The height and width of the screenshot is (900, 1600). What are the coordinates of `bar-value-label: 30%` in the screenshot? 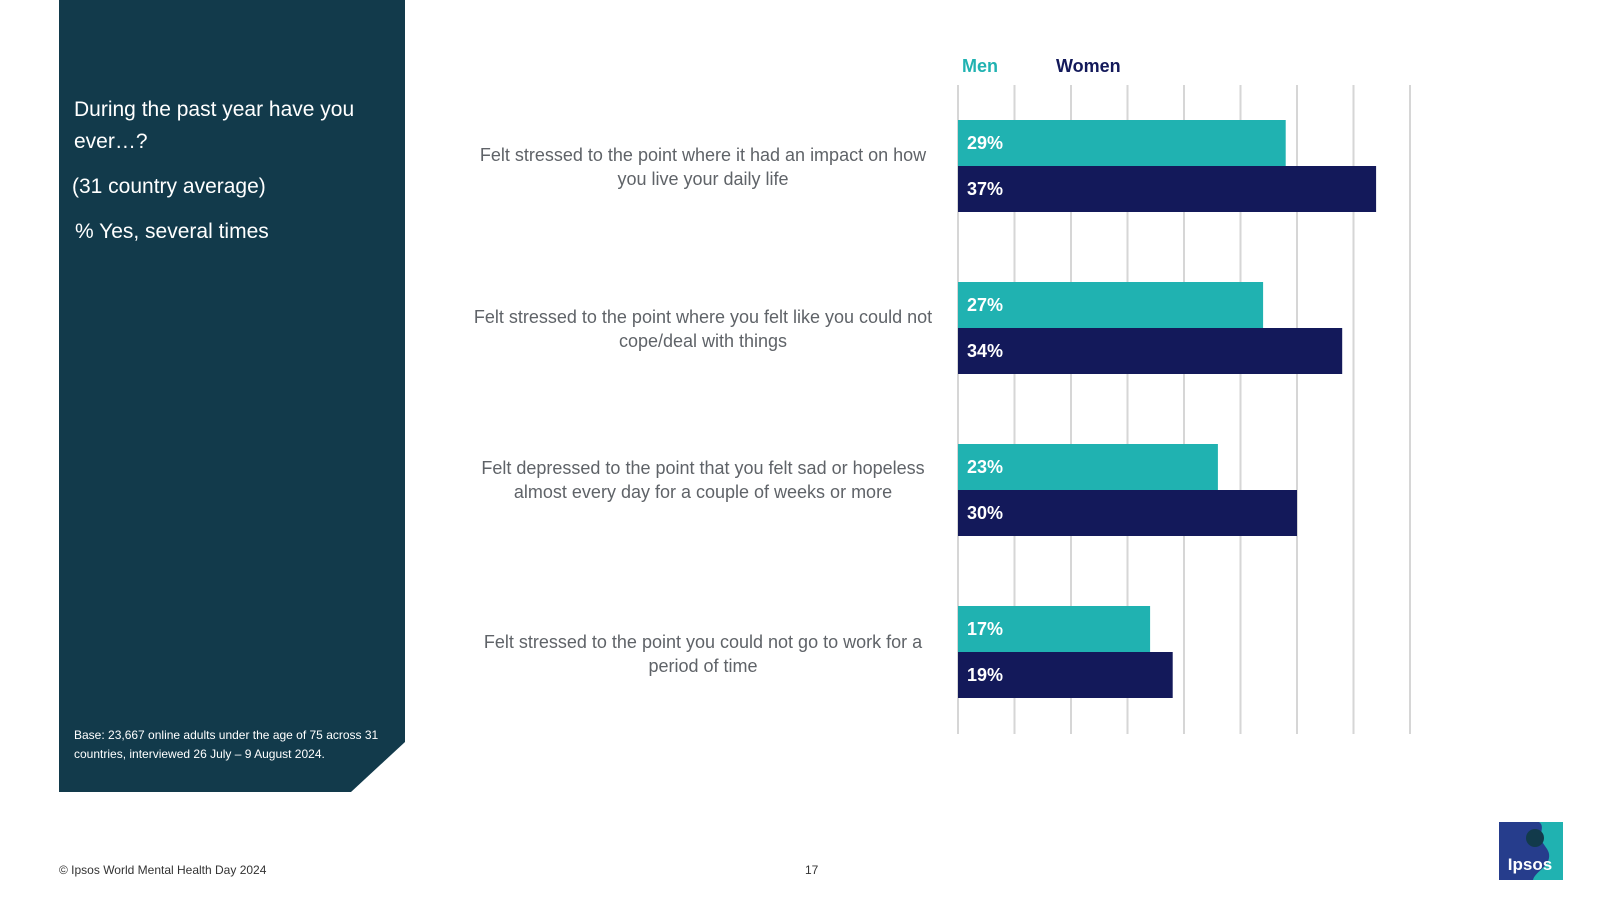 It's located at (985, 513).